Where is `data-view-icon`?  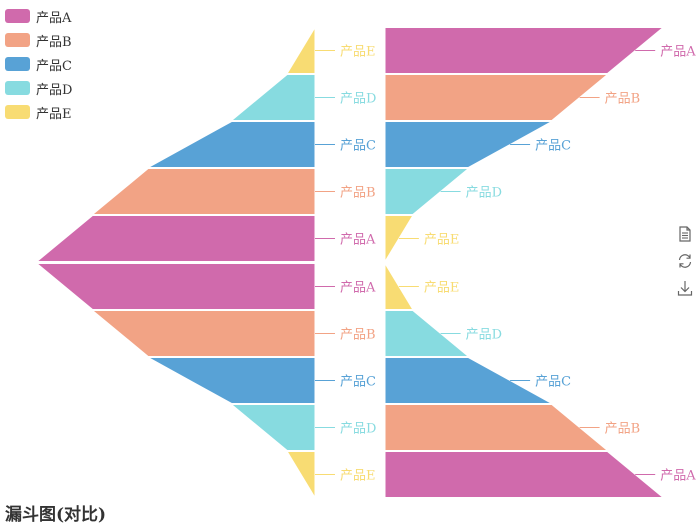 data-view-icon is located at coordinates (685, 234).